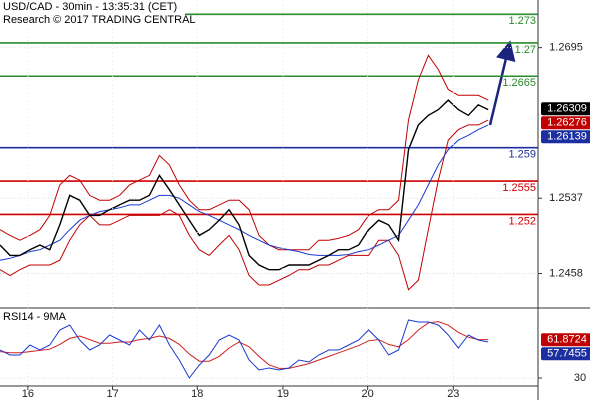  What do you see at coordinates (90, 7) in the screenshot?
I see `chart-title: USD/CAD - 30min - 13:35:31 (CET)` at bounding box center [90, 7].